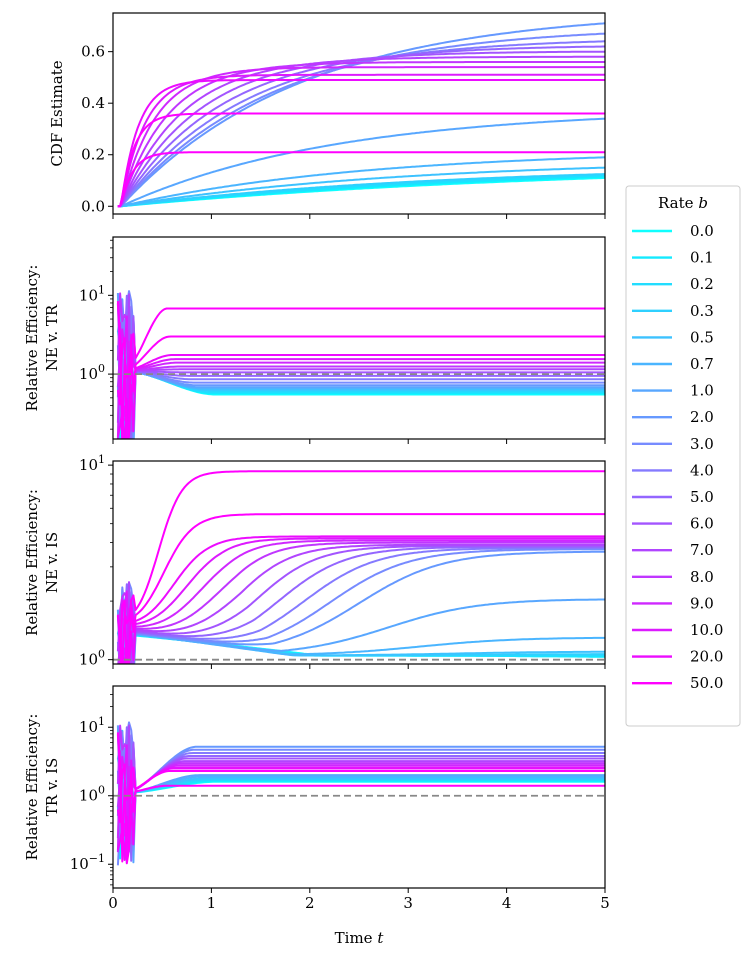 The height and width of the screenshot is (959, 747). What do you see at coordinates (673, 231) in the screenshot?
I see `legend-item: 0.0` at bounding box center [673, 231].